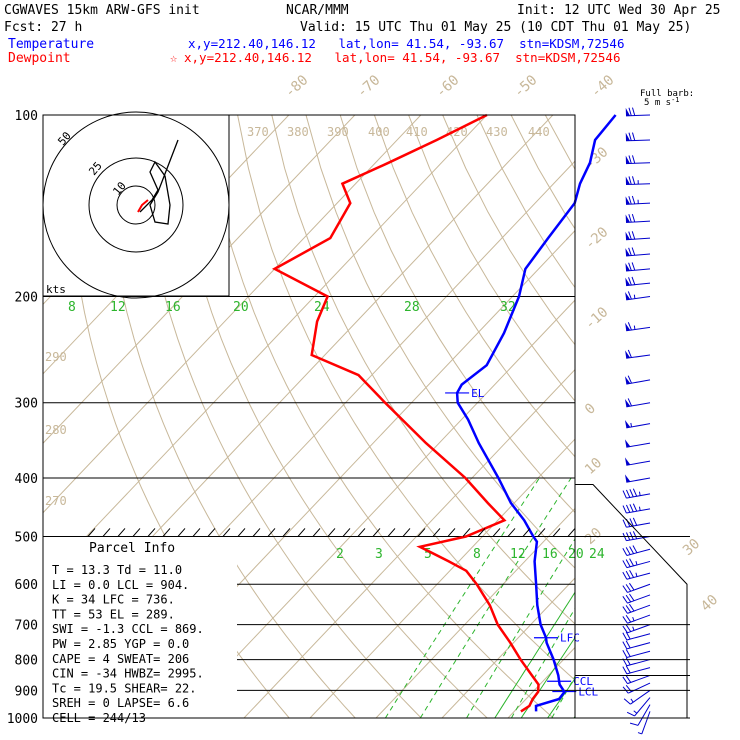 The width and height of the screenshot is (740, 740). What do you see at coordinates (340, 554) in the screenshot?
I see `mixing-ratio-label: 2` at bounding box center [340, 554].